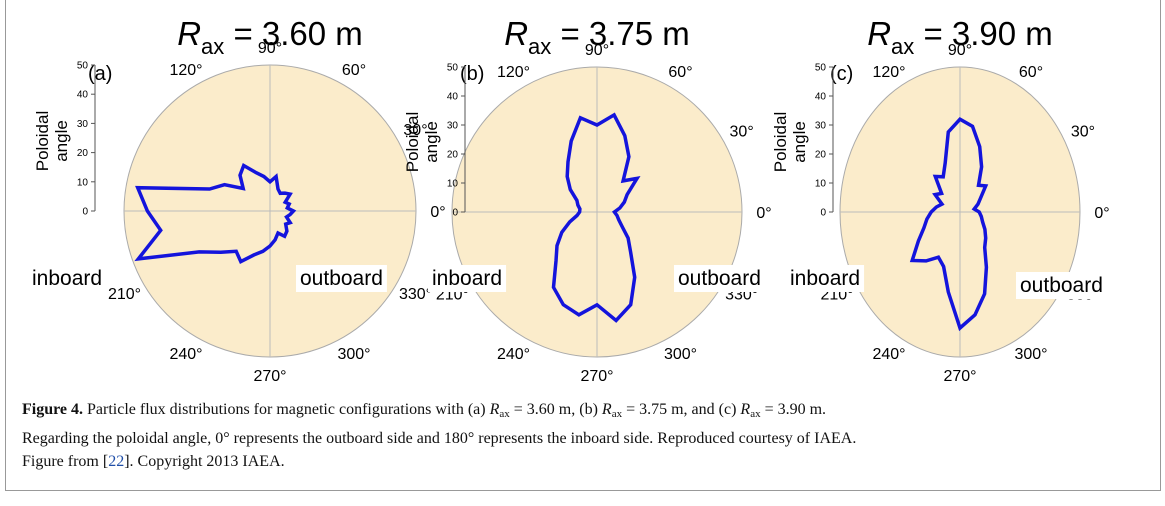 The height and width of the screenshot is (506, 1165). What do you see at coordinates (53, 409) in the screenshot?
I see `caption-text: Figure 4.` at bounding box center [53, 409].